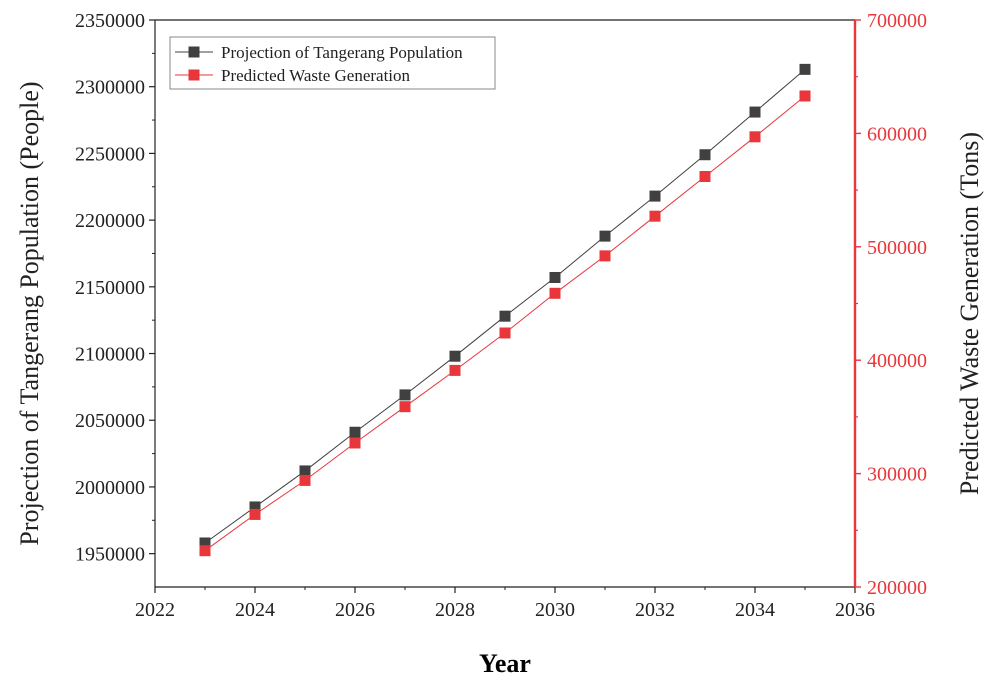 The height and width of the screenshot is (679, 989). I want to click on legend-waste-label: Predicted Waste Generation, so click(316, 75).